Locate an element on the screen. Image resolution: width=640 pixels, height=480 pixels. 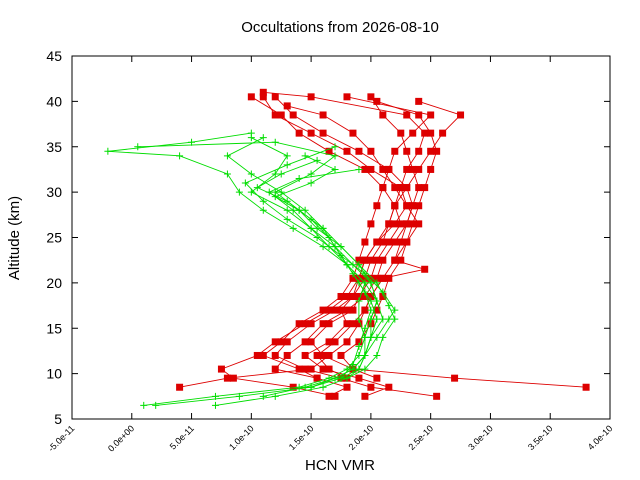
chart-title: Occultations from 2026-08-10 is located at coordinates (340, 27).